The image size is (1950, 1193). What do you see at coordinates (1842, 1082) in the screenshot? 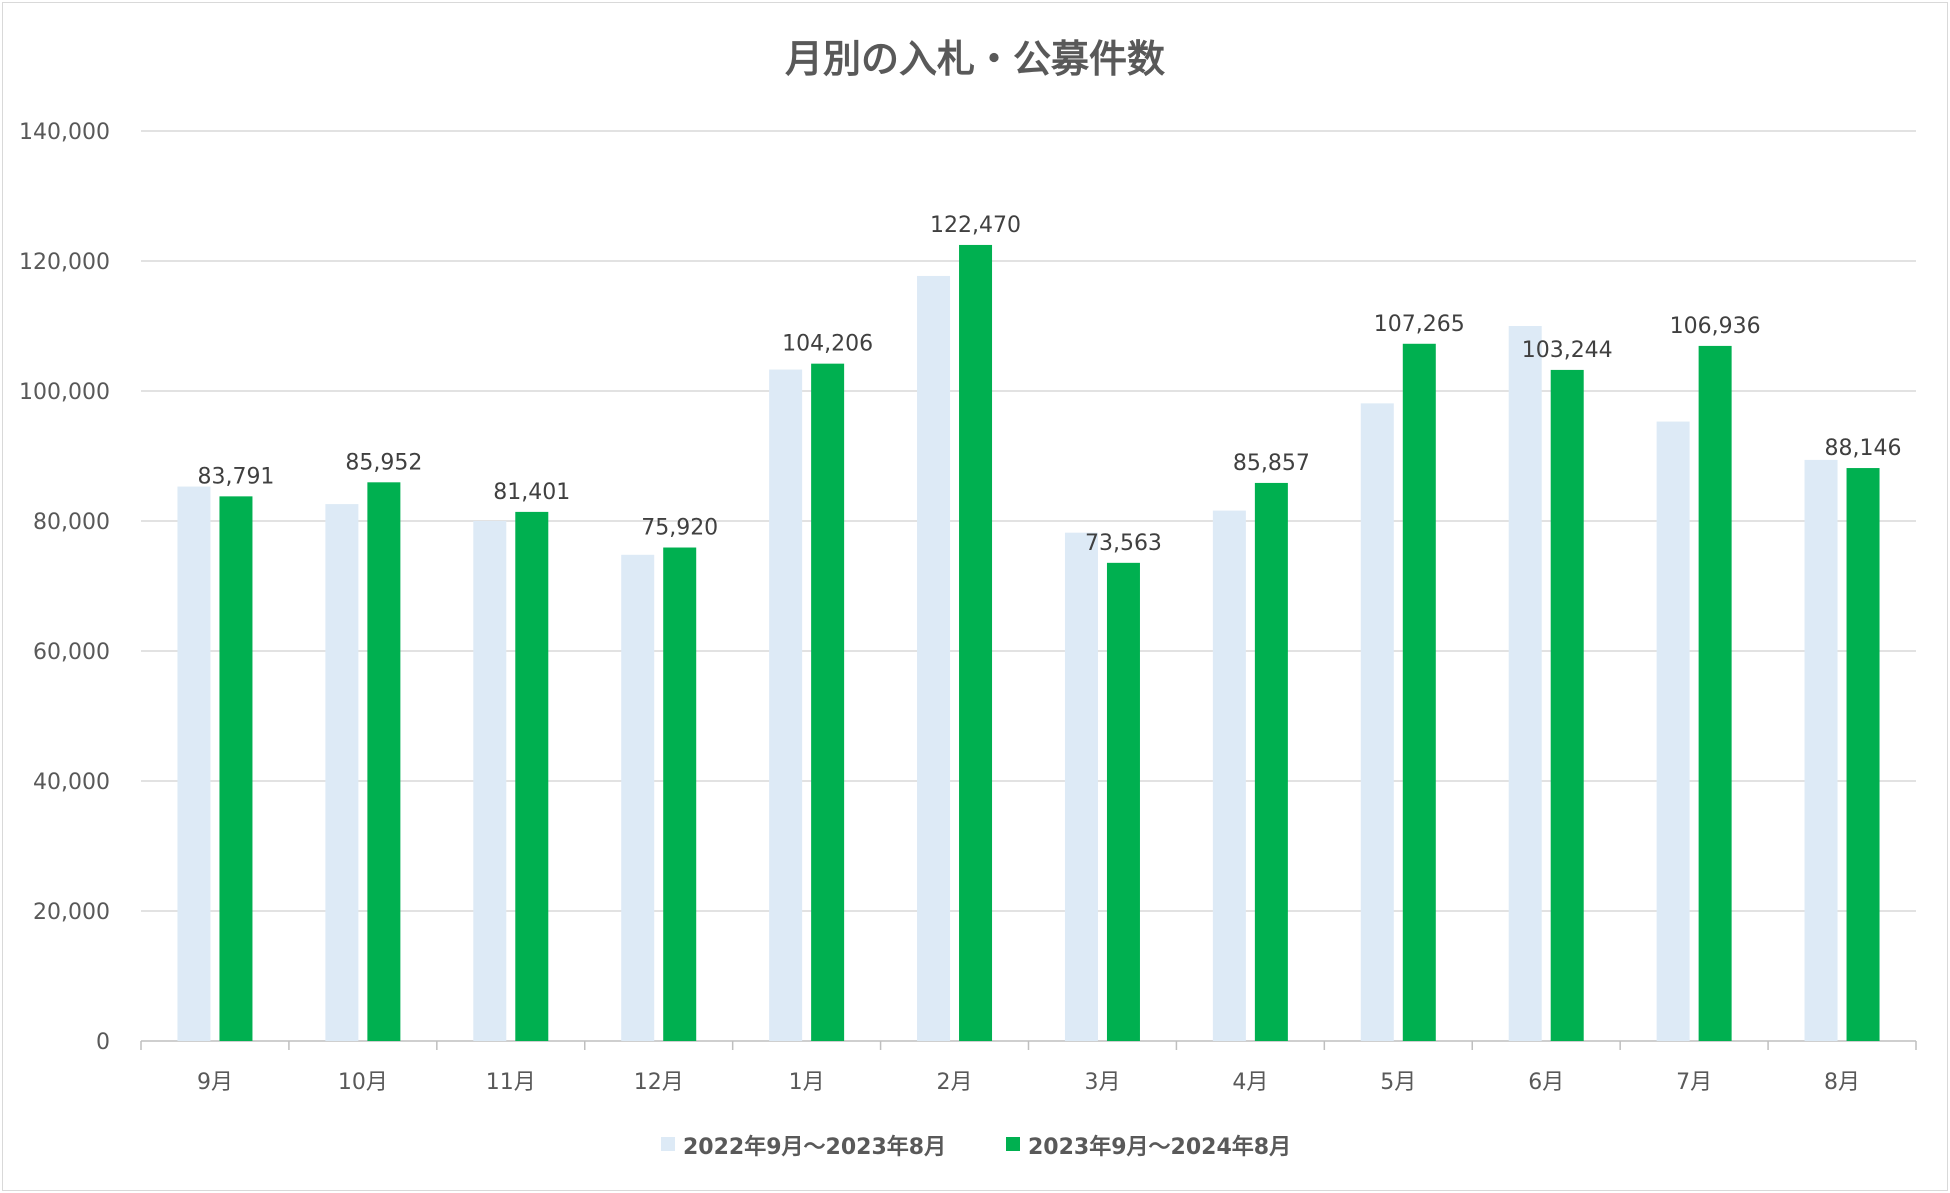
I see `x-tick-label: 8月` at bounding box center [1842, 1082].